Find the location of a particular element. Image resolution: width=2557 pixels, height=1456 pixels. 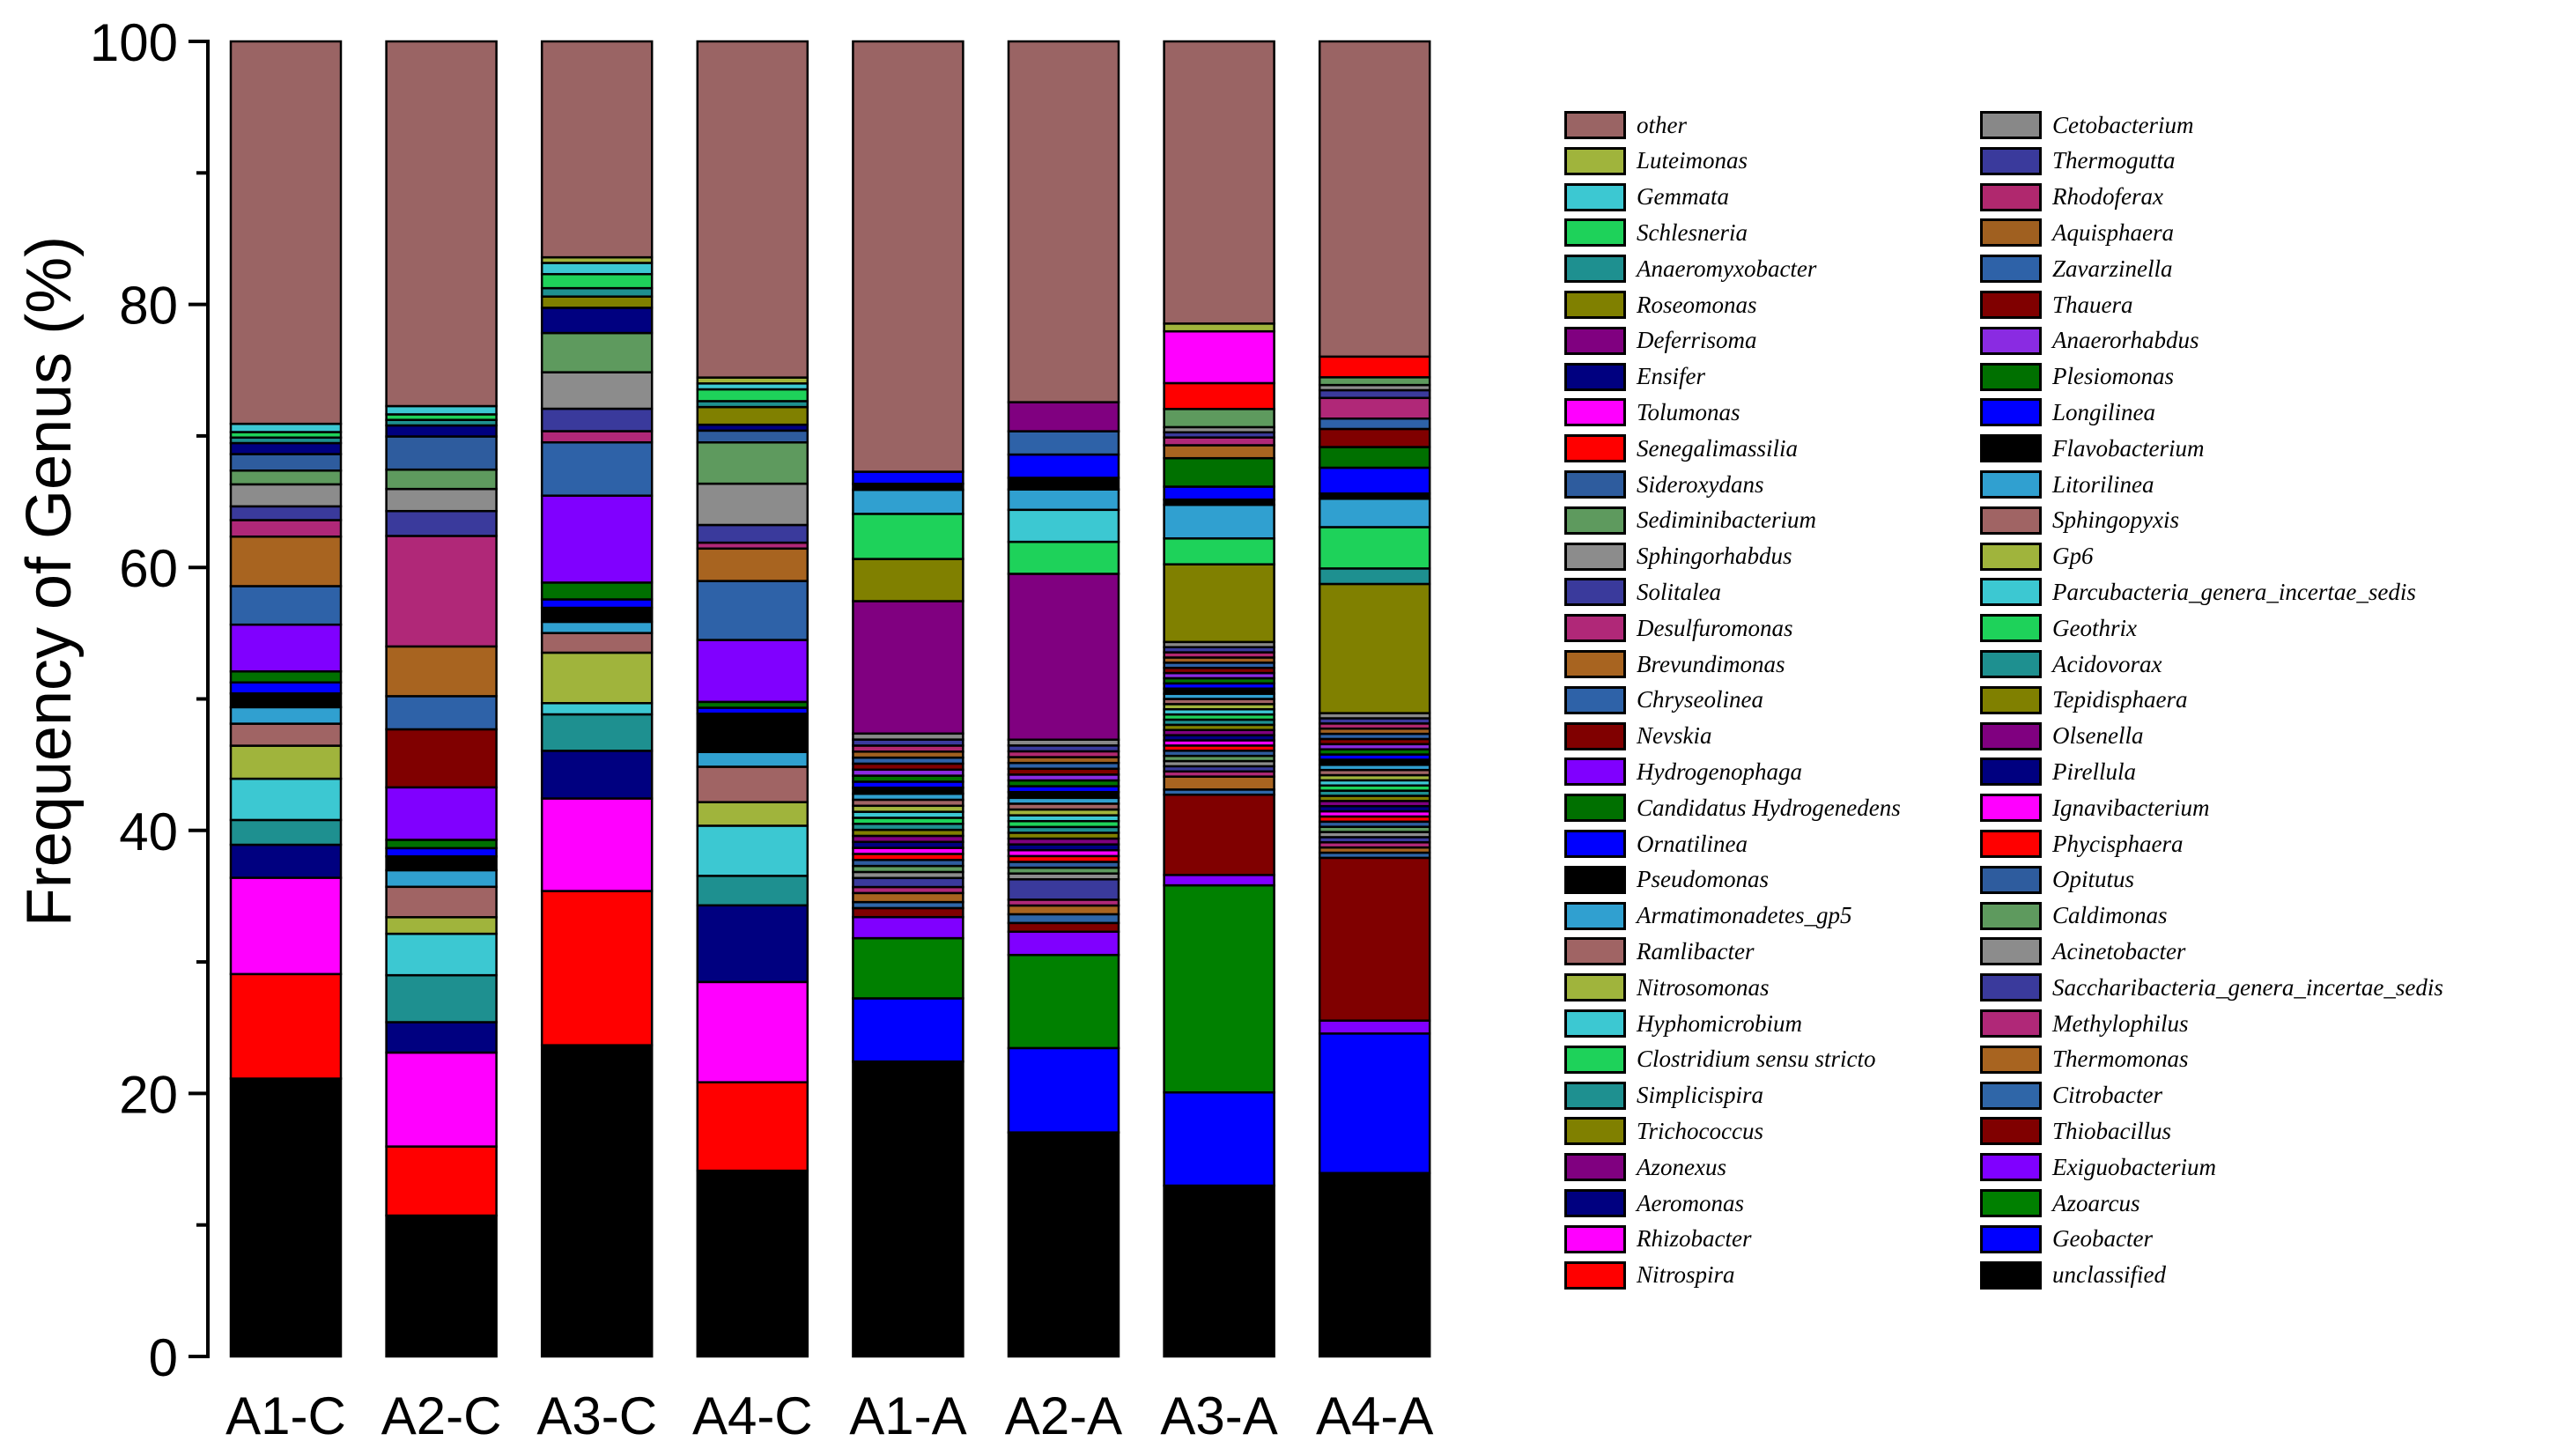

bar-A3-C is located at coordinates (597, 699).